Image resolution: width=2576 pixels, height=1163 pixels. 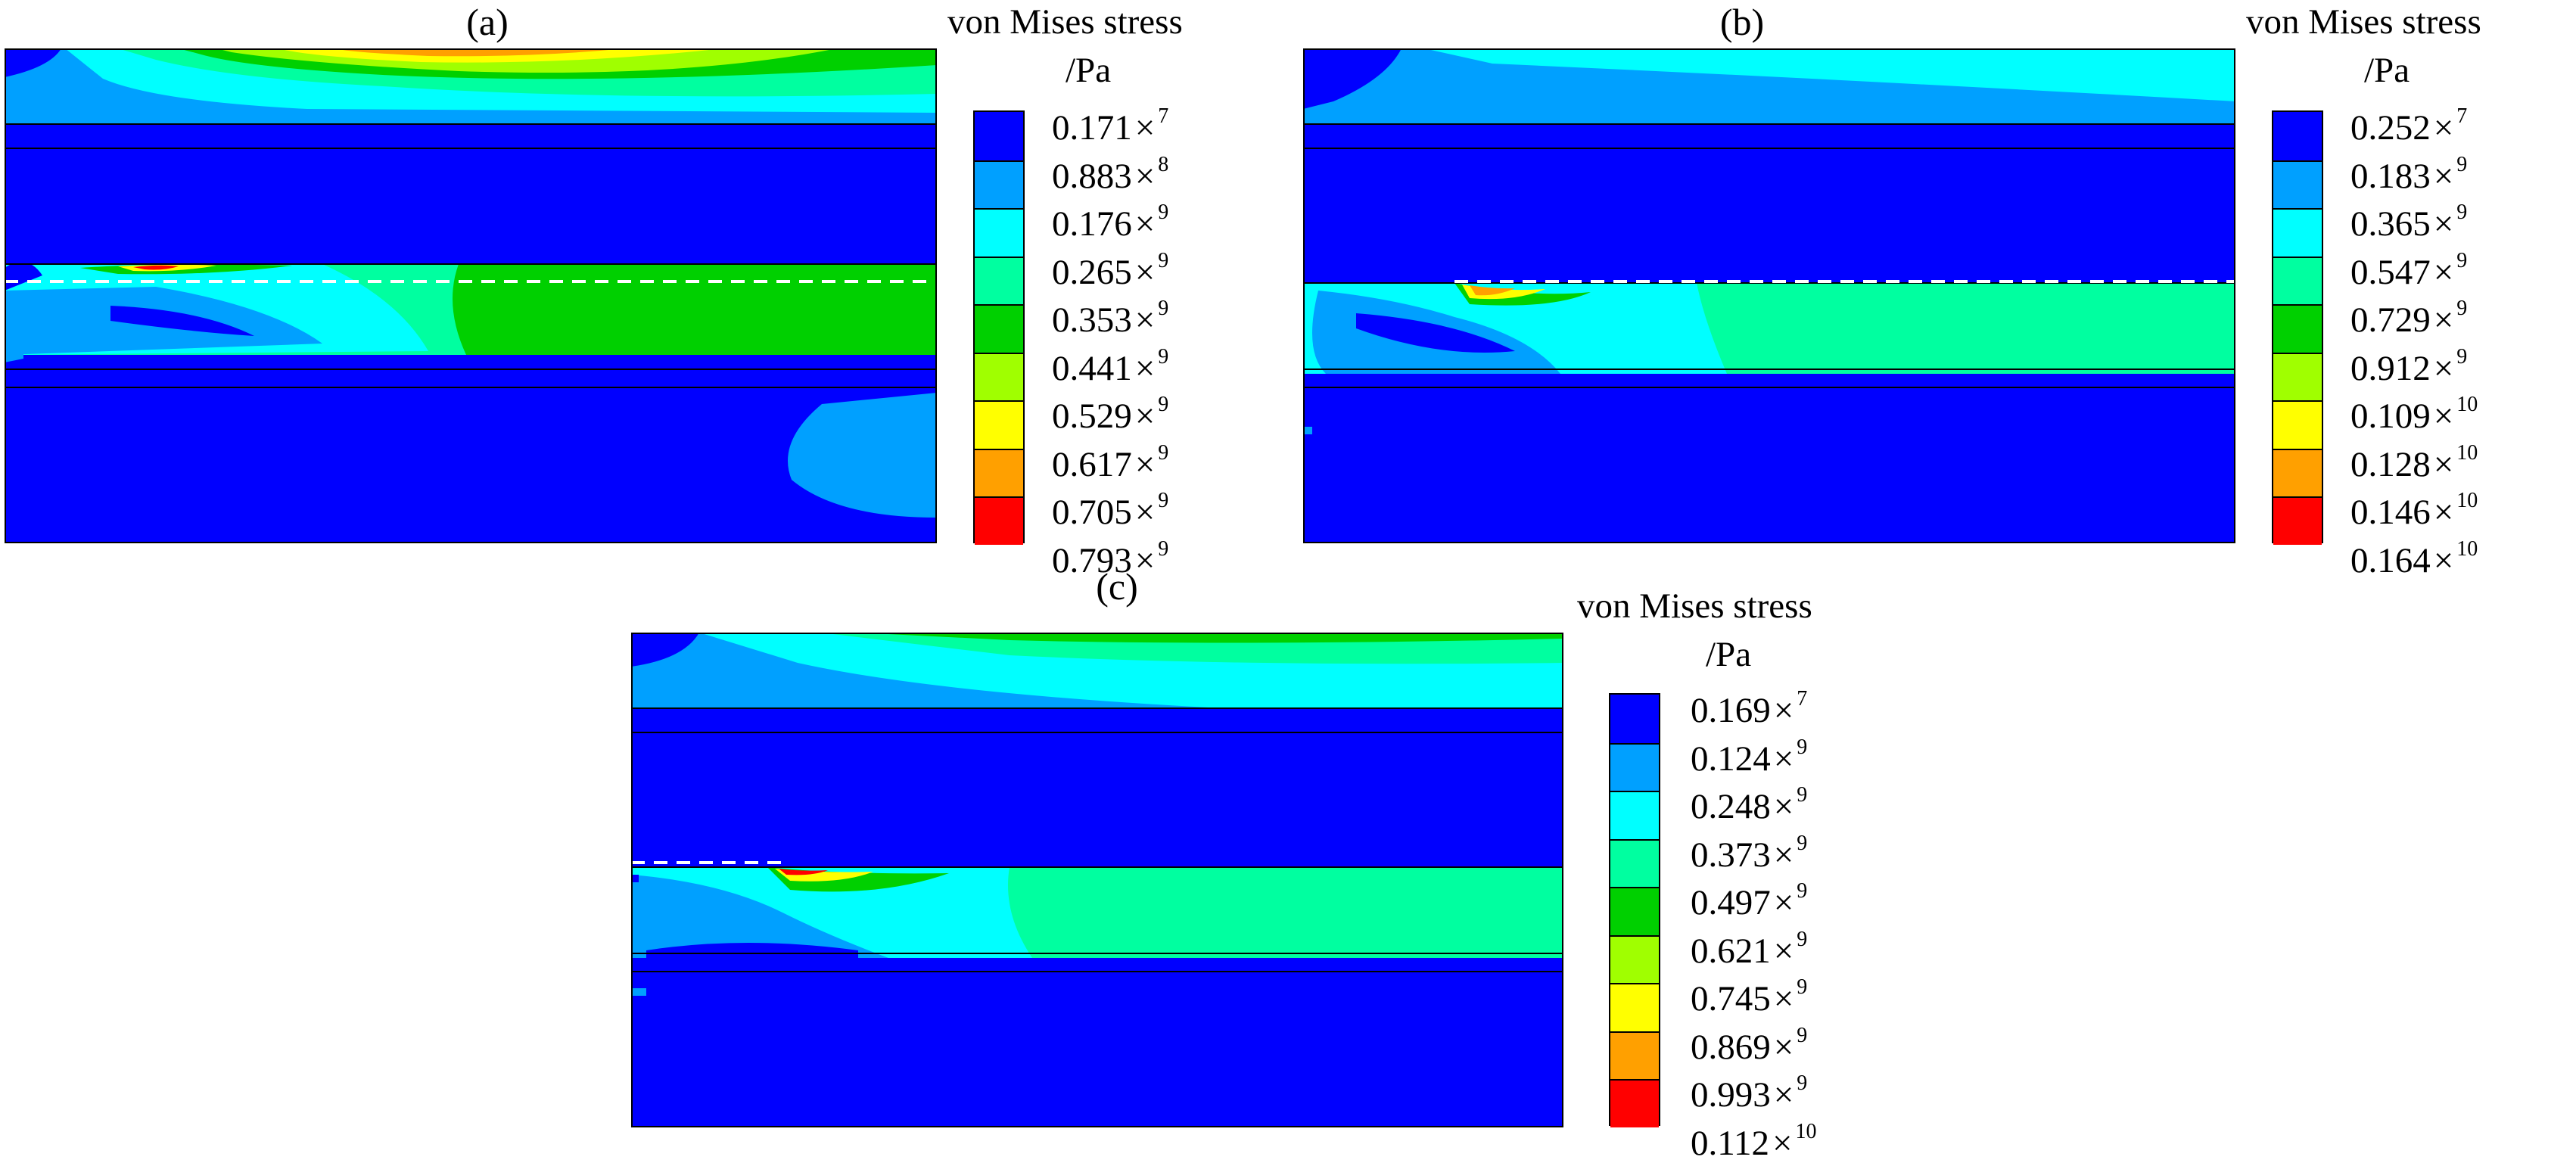 What do you see at coordinates (1750, 997) in the screenshot?
I see `legend-tick-label: 0.745× 9` at bounding box center [1750, 997].